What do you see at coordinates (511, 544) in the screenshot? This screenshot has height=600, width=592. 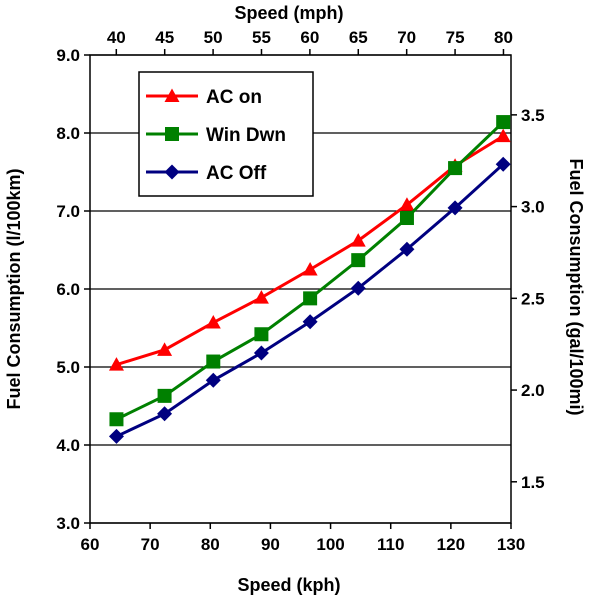 I see `bottom-tick-label-7: 130` at bounding box center [511, 544].